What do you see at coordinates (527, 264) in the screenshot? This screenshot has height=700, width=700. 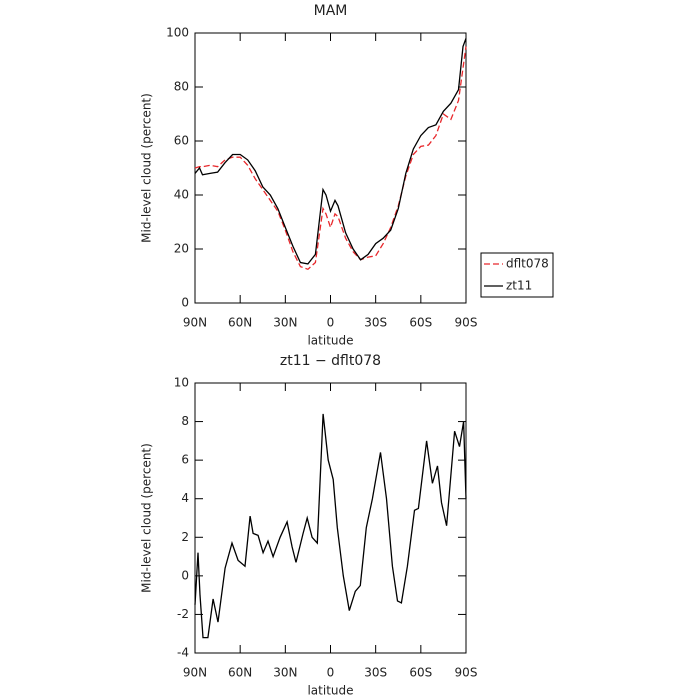 I see `legend-label: dflt078` at bounding box center [527, 264].